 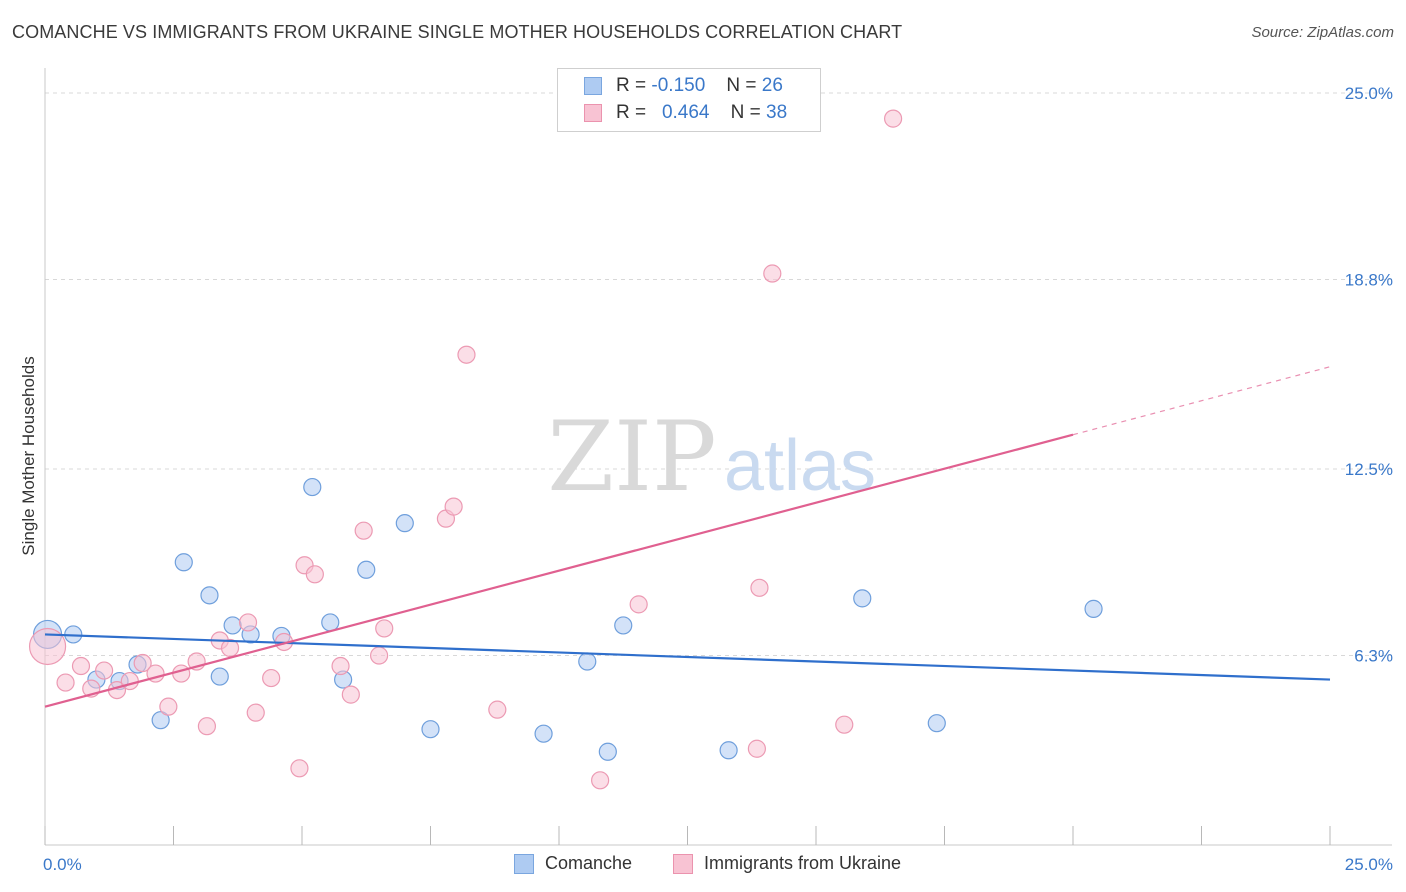 I want to click on source-label: Source: ZipAtlas.com, so click(x=1322, y=32).